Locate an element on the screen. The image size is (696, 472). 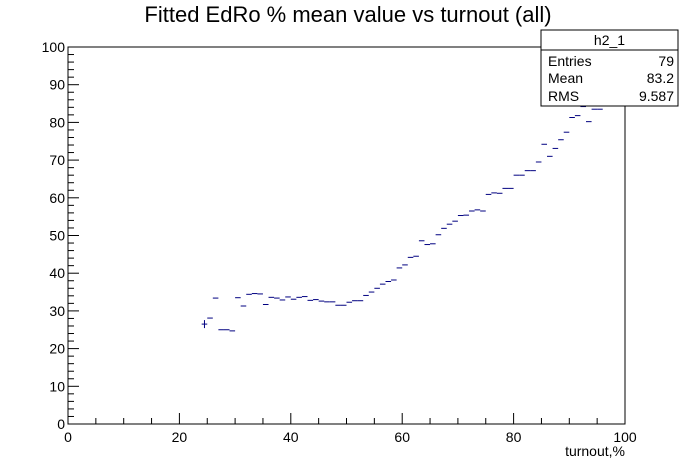
x-tick-label: 40 is located at coordinates (291, 437).